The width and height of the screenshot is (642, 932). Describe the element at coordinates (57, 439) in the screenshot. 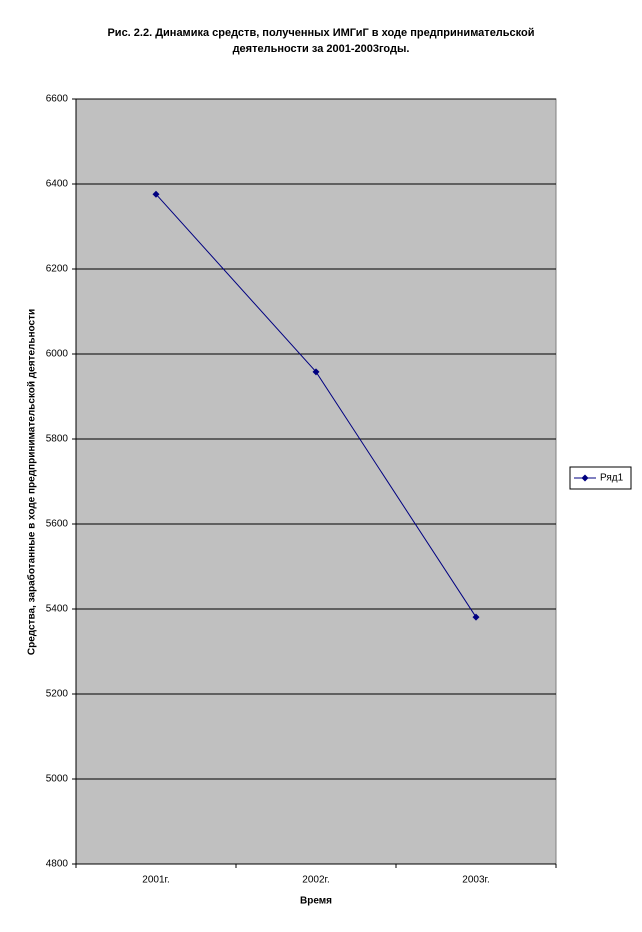

I see `y-tick-label: 5800` at that location.